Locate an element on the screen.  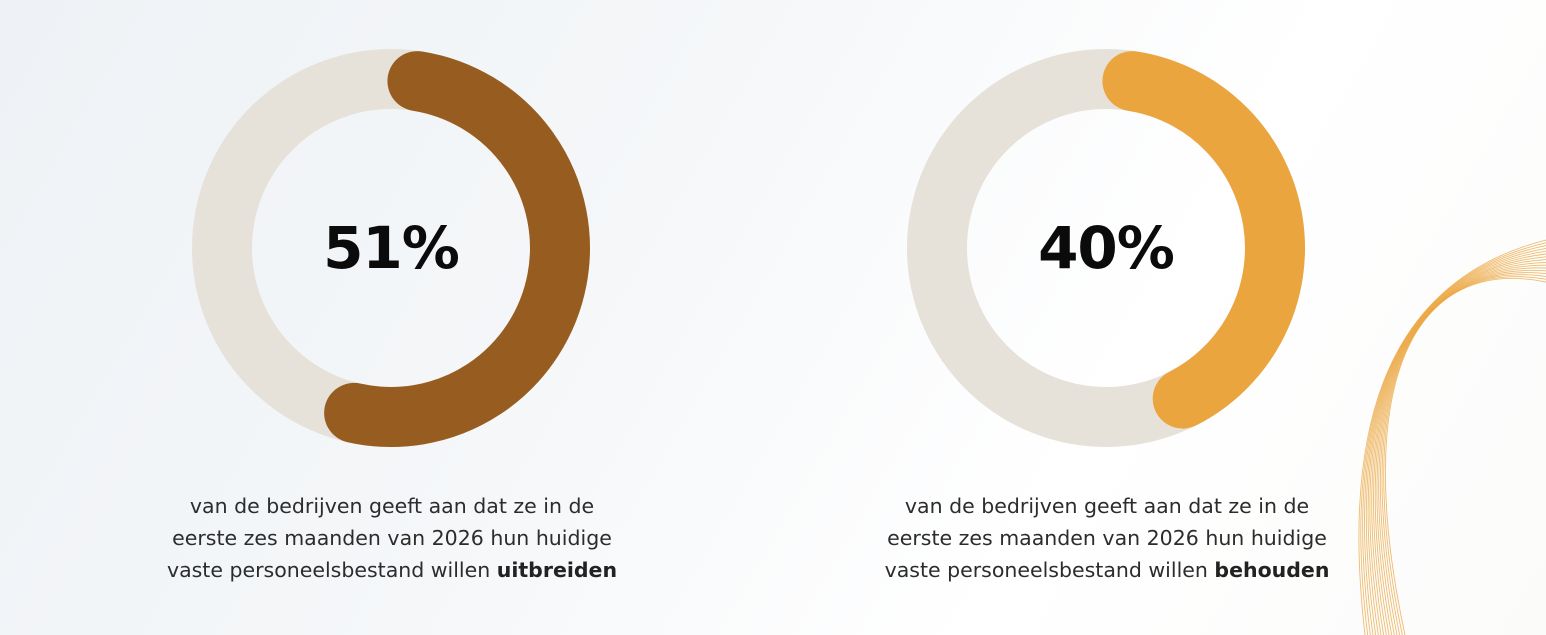
decorative-wave-lines is located at coordinates (1452, 437).